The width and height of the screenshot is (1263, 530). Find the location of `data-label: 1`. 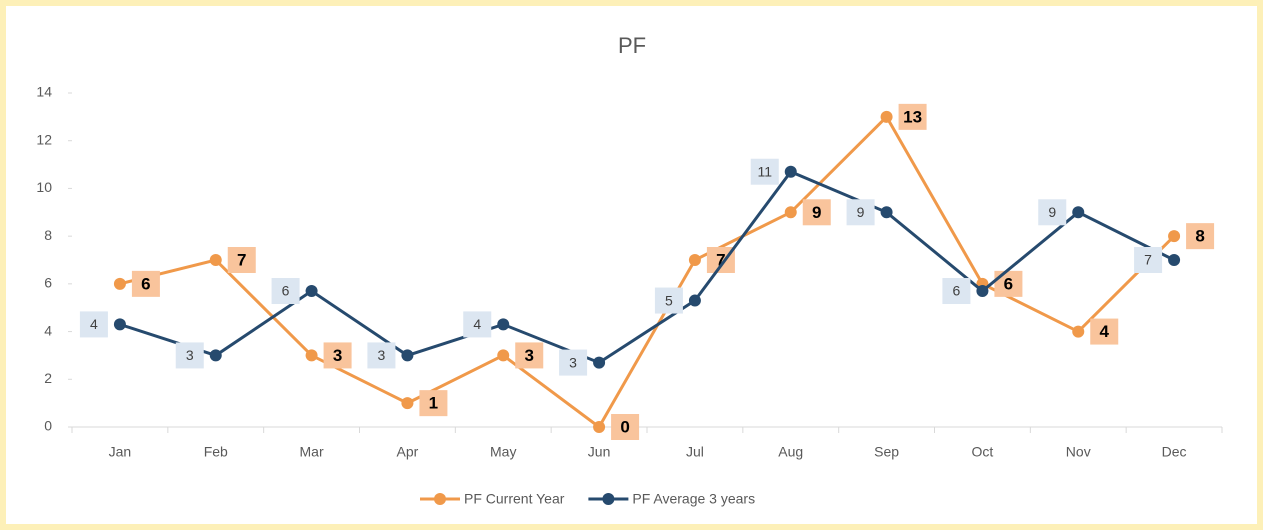

data-label: 1 is located at coordinates (433, 403).